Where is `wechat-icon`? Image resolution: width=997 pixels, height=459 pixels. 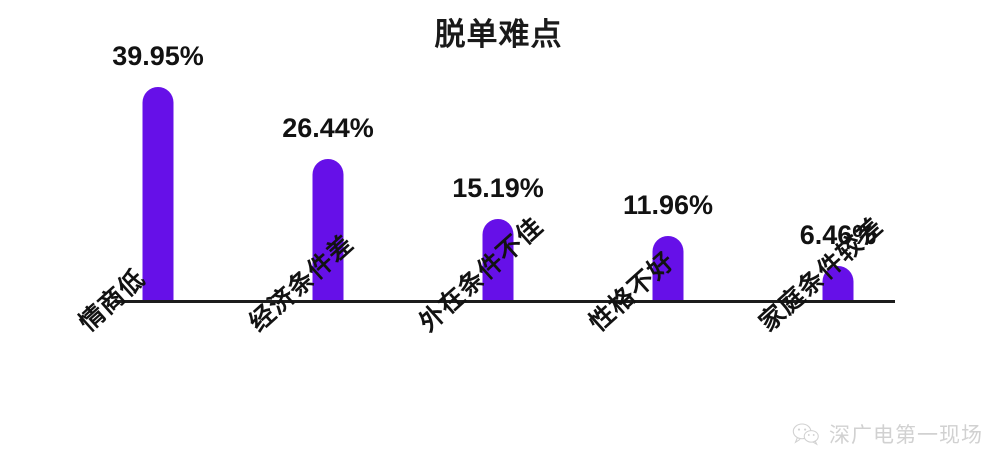
wechat-icon is located at coordinates (806, 434).